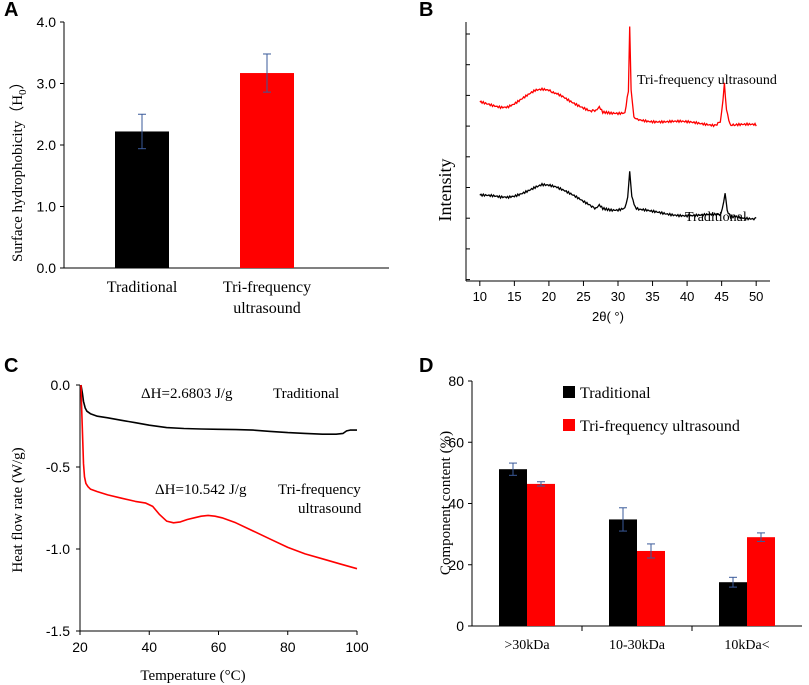 The image size is (809, 685). Describe the element at coordinates (456, 442) in the screenshot. I see `chart-d-ytick-label: 60` at that location.